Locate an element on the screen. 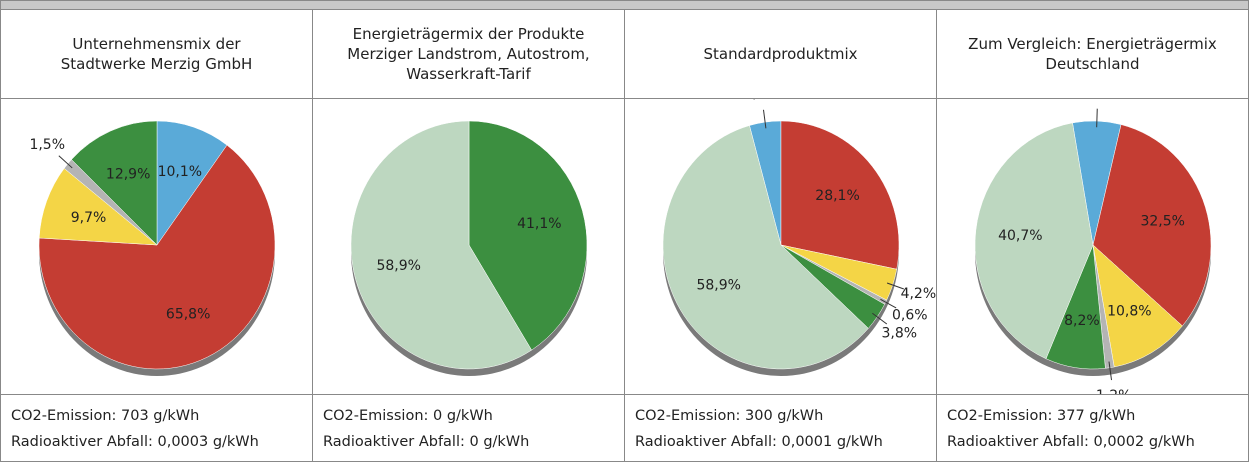 The height and width of the screenshot is (462, 1249). data-label: 10,8% is located at coordinates (1129, 312).